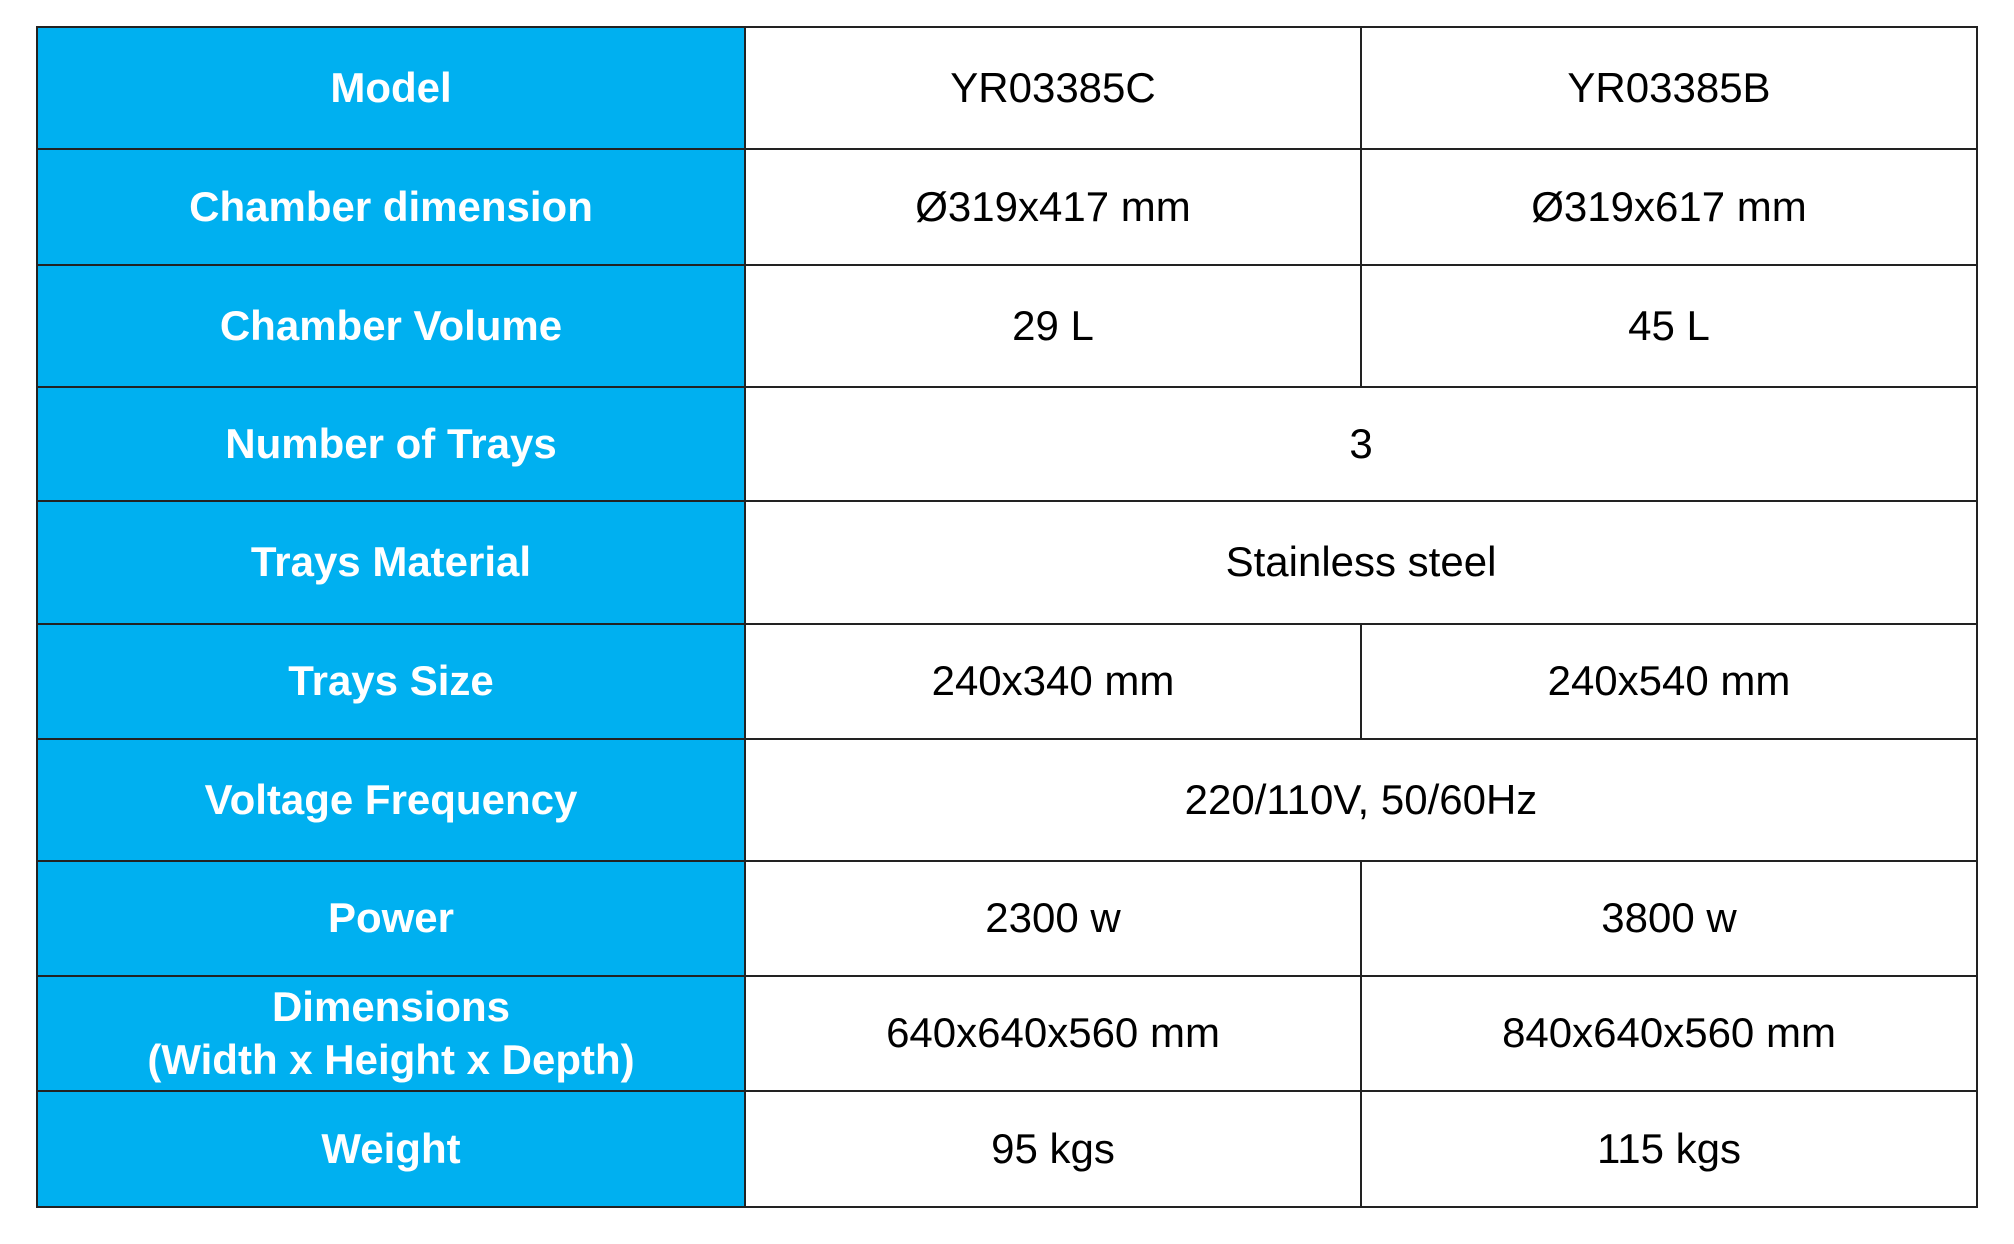  Describe the element at coordinates (1053, 1149) in the screenshot. I see `cell-value: 95 kgs` at that location.